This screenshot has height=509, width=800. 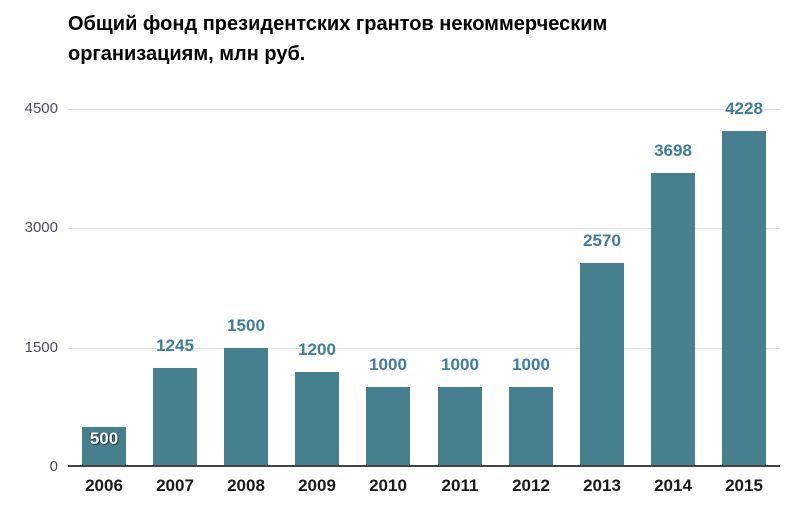 What do you see at coordinates (531, 485) in the screenshot?
I see `x-tick-label: 2012` at bounding box center [531, 485].